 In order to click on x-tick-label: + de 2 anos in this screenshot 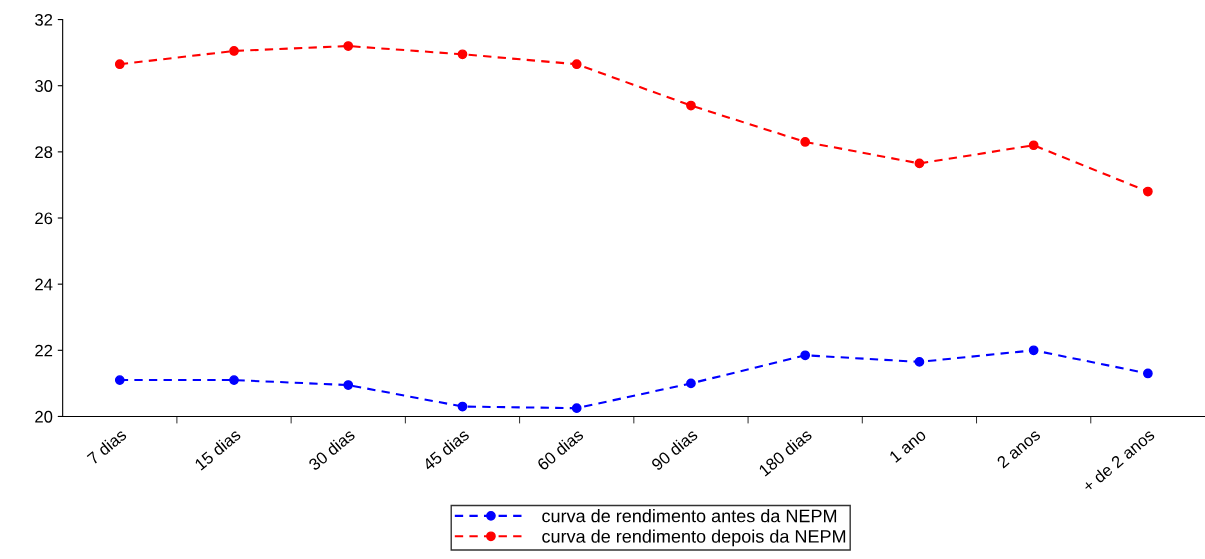, I will do `click(1118, 460)`.